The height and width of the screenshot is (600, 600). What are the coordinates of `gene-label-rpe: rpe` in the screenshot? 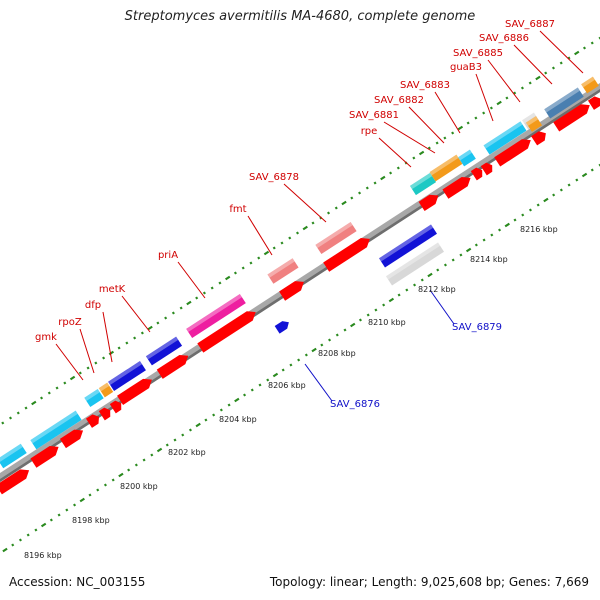 It's located at (369, 131).